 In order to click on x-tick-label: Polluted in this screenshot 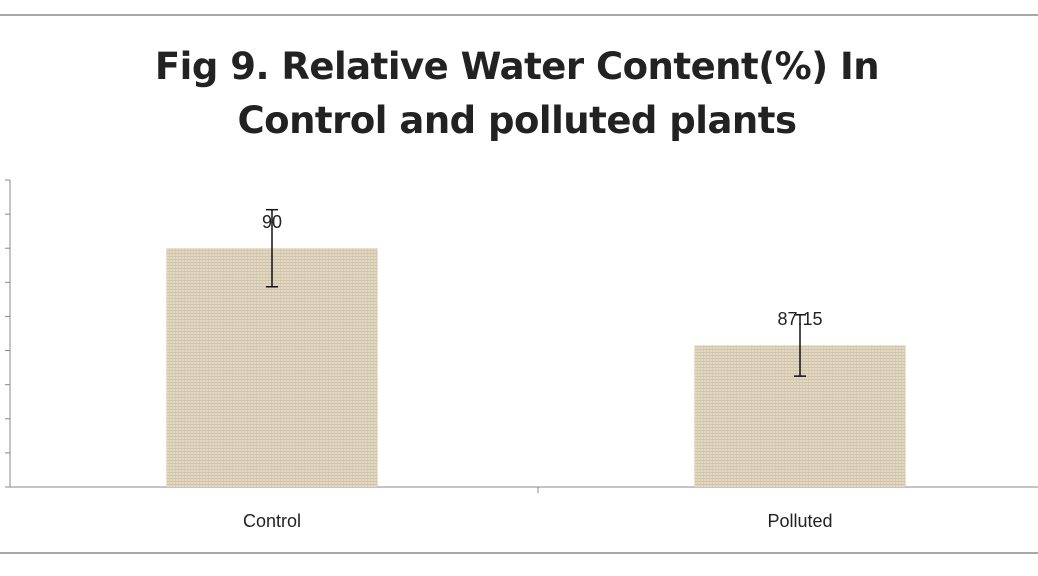, I will do `click(799, 521)`.